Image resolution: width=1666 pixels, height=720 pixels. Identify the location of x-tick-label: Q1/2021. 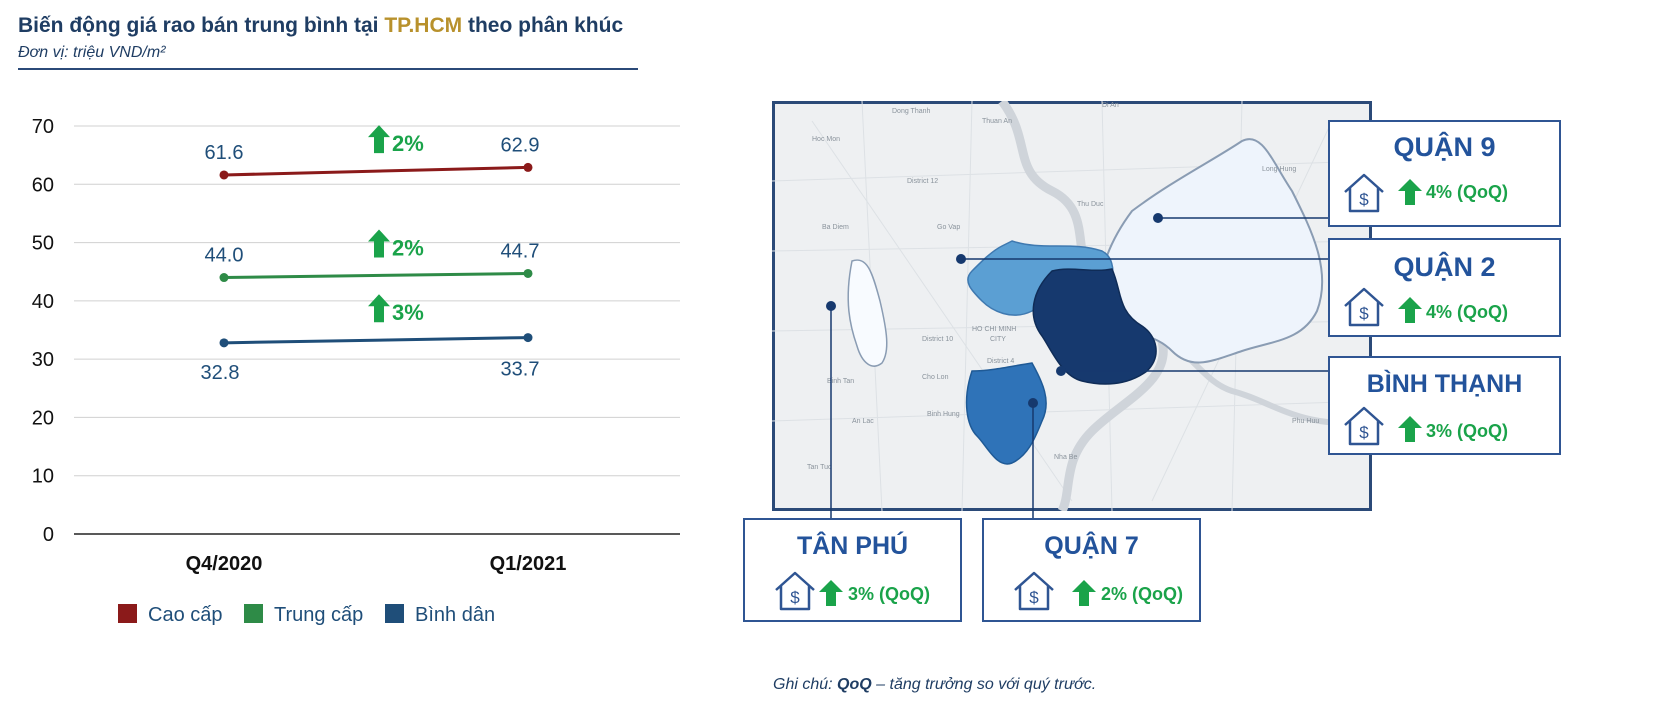
(528, 564).